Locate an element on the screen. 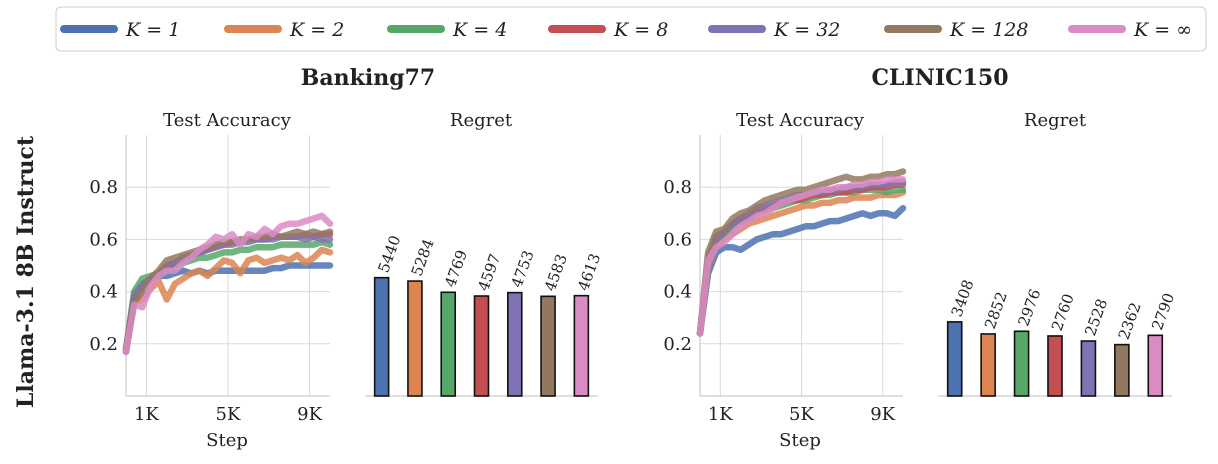  banking77-acc-ytick-3: 0.8 is located at coordinates (103, 187).